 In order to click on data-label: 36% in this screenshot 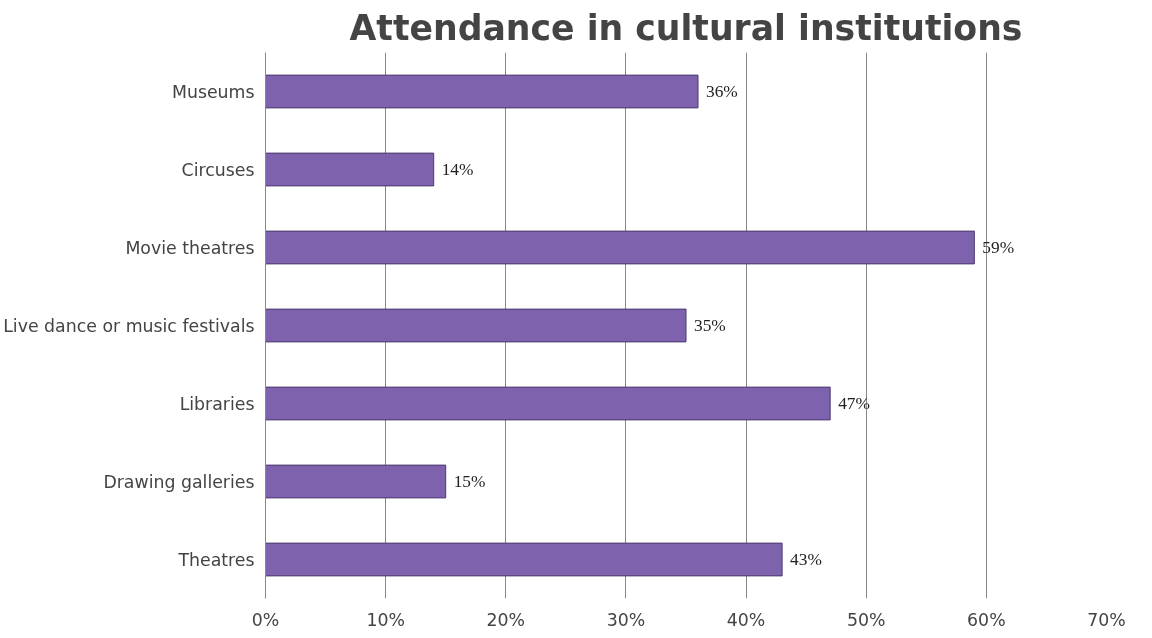, I will do `click(722, 91)`.